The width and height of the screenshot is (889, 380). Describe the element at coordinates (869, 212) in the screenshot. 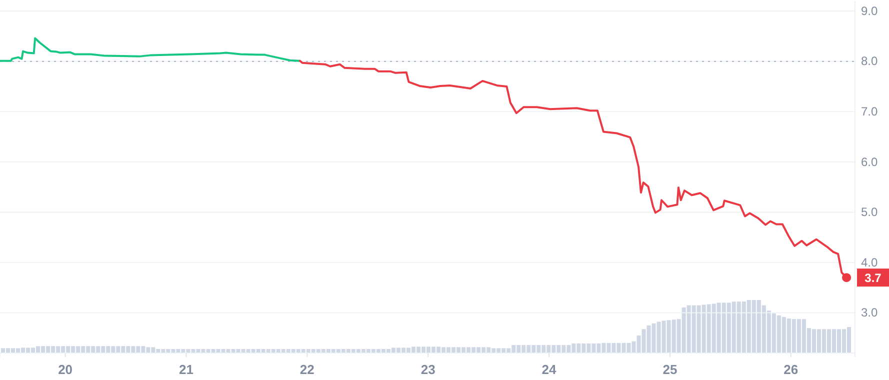

I see `y-tick-label: 5.0` at that location.